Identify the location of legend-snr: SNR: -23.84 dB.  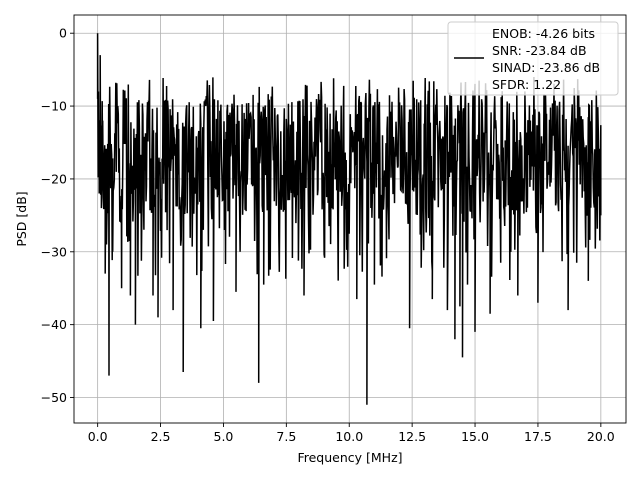
(539, 50).